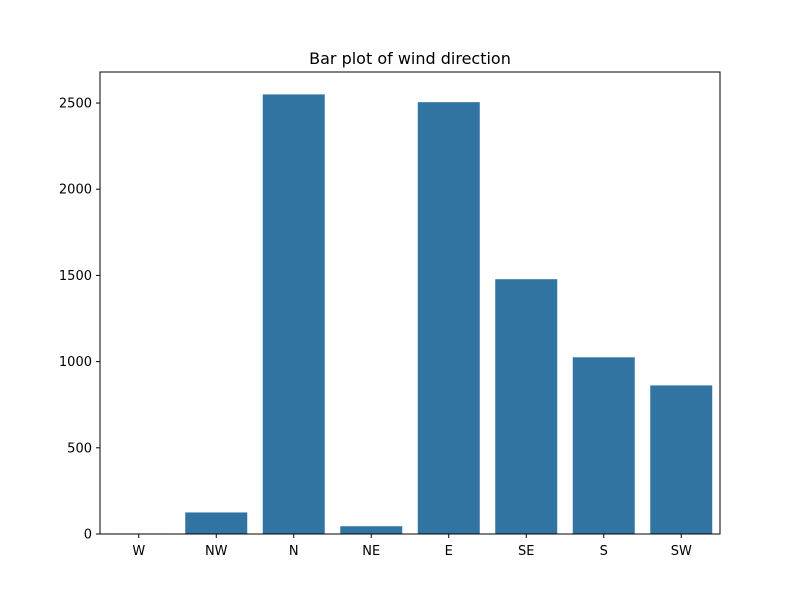 This screenshot has height=604, width=800. What do you see at coordinates (526, 551) in the screenshot?
I see `x-tick-label: SE` at bounding box center [526, 551].